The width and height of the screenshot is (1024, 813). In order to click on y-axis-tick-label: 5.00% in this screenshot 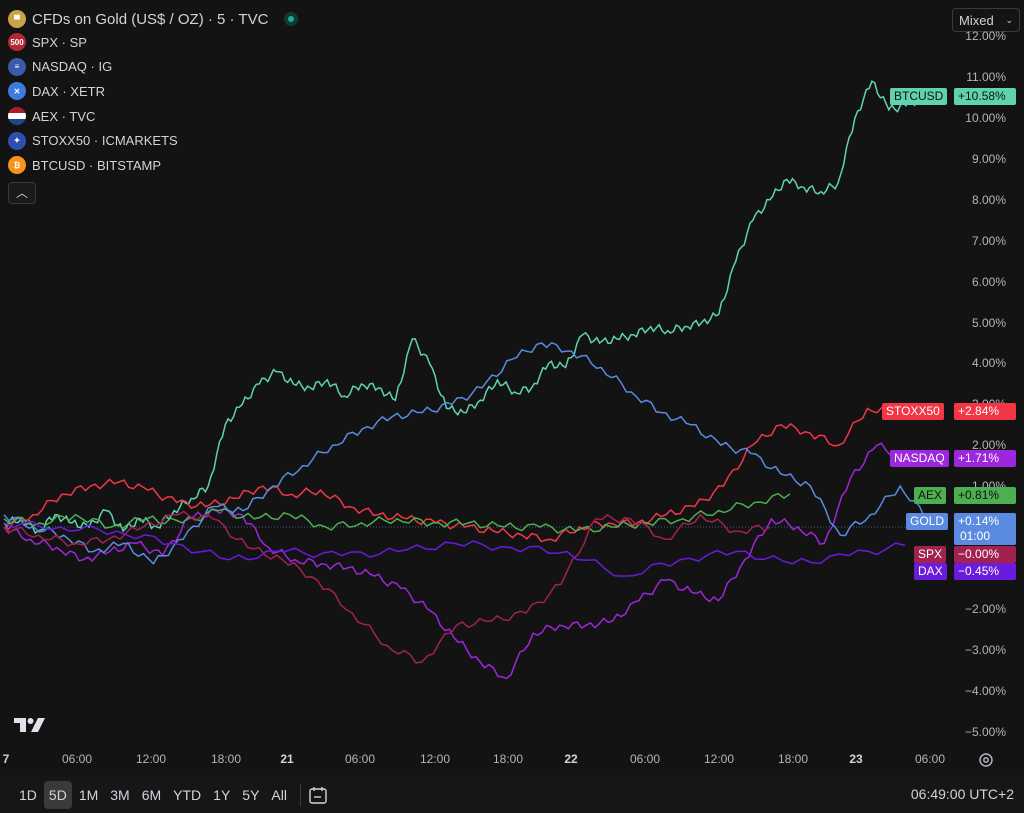, I will do `click(988, 322)`.